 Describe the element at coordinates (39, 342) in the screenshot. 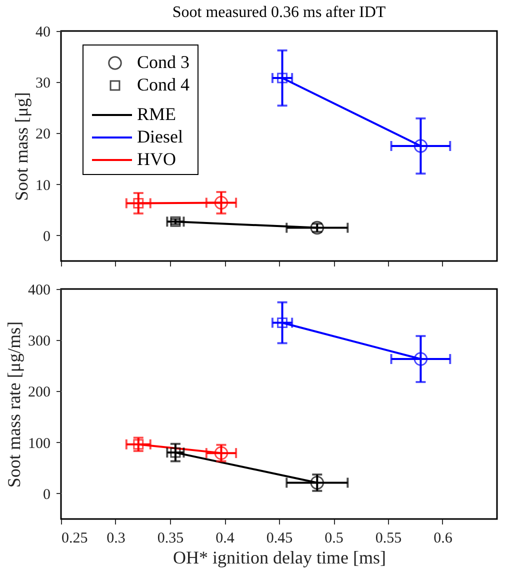

I see `y-tick-label: 300` at that location.